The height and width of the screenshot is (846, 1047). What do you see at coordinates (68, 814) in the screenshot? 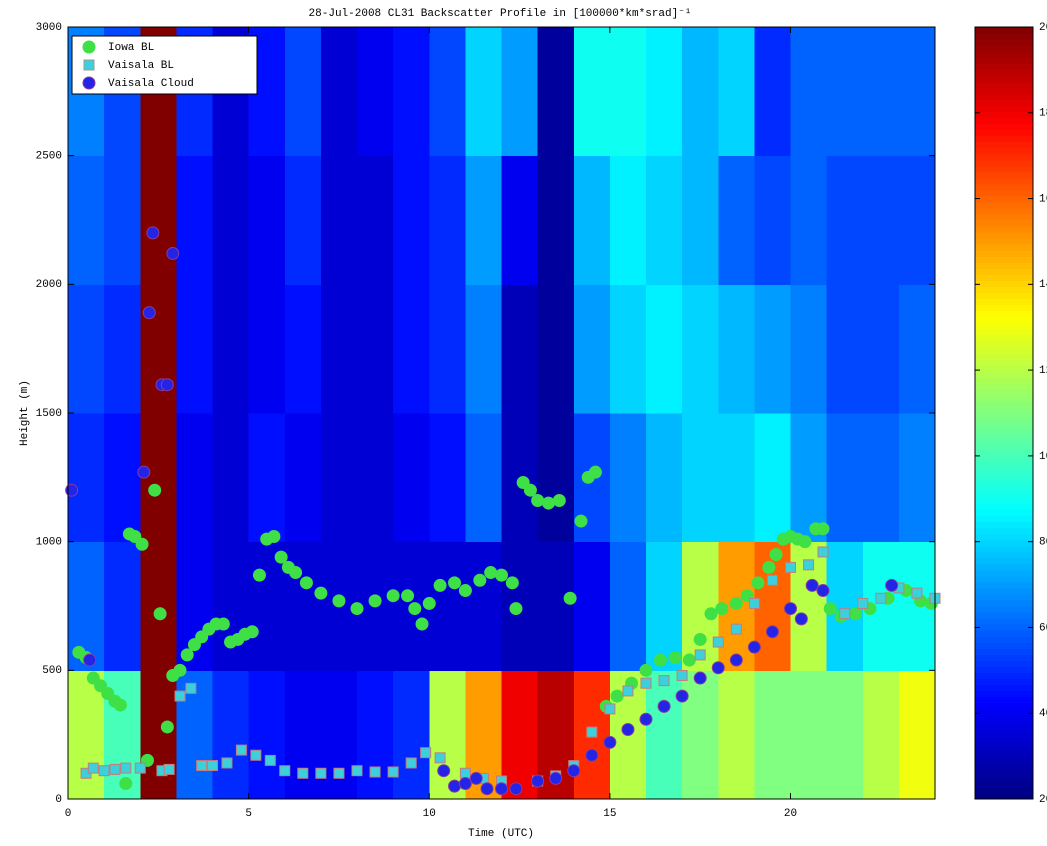
I see `x-tick-label: 0` at bounding box center [68, 814].